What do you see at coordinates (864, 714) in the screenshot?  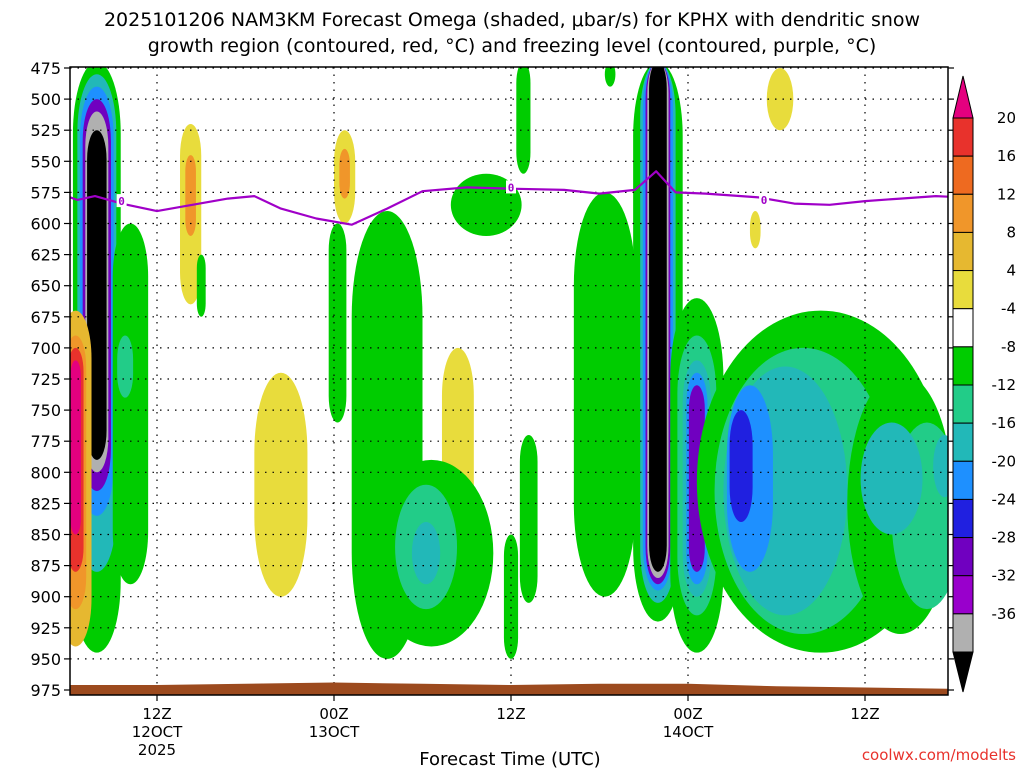 I see `x-tick-label-40: 12Z` at bounding box center [864, 714].